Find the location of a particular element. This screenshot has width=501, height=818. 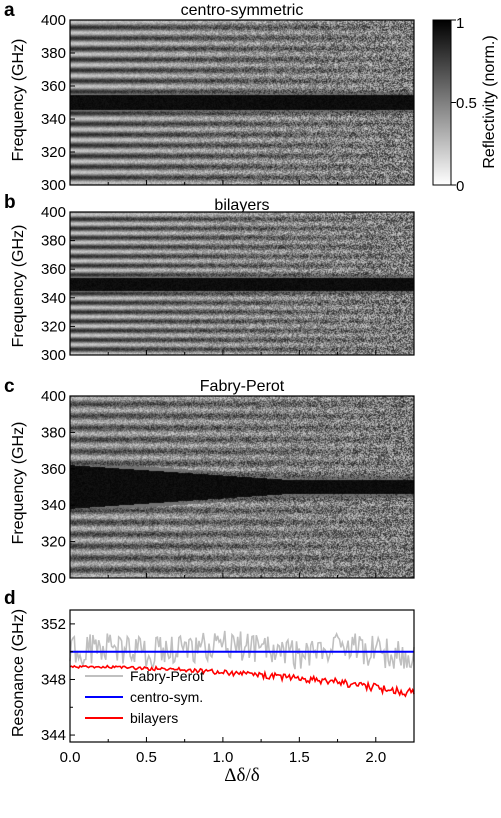

series-line-bilayers is located at coordinates (242, 681).